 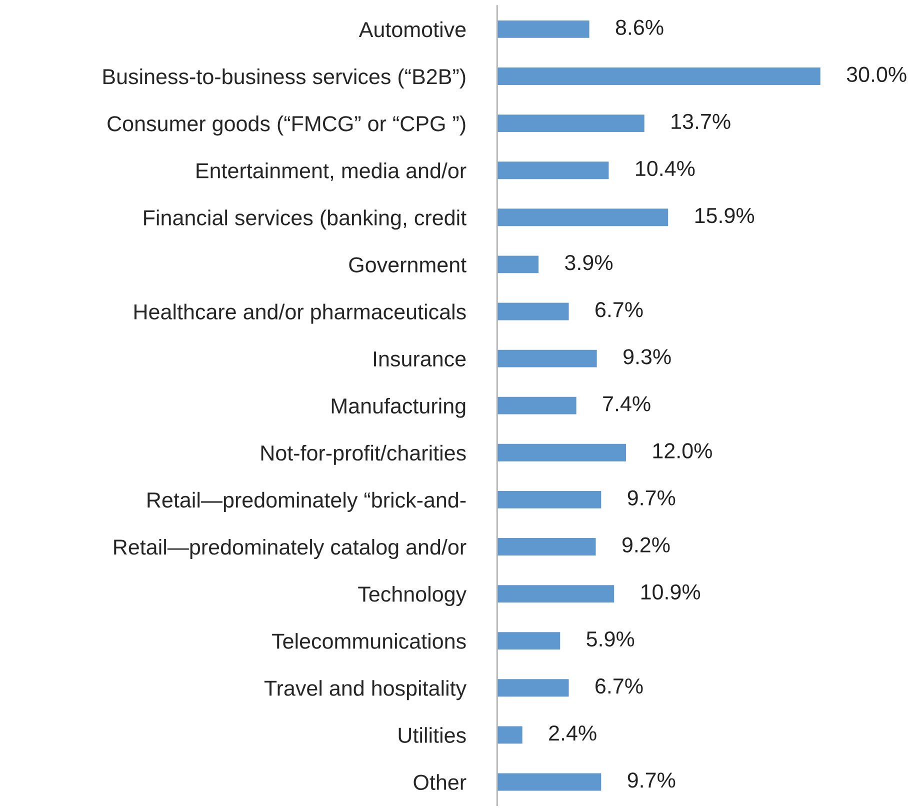 I want to click on data-label: 2.4%, so click(x=572, y=733).